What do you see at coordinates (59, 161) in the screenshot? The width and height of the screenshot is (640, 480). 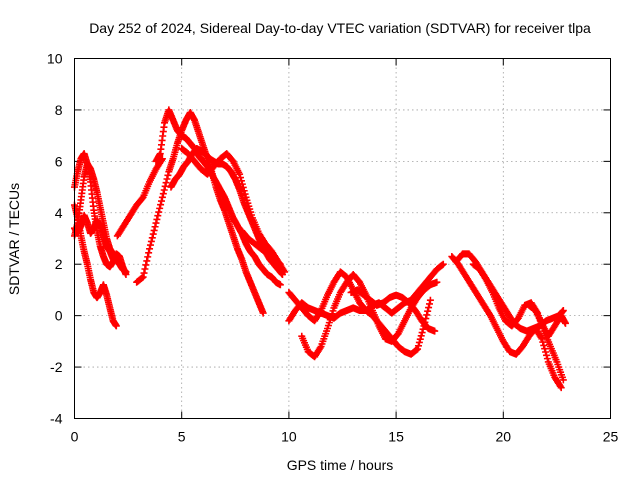 I see `y-tick-label: 6` at bounding box center [59, 161].